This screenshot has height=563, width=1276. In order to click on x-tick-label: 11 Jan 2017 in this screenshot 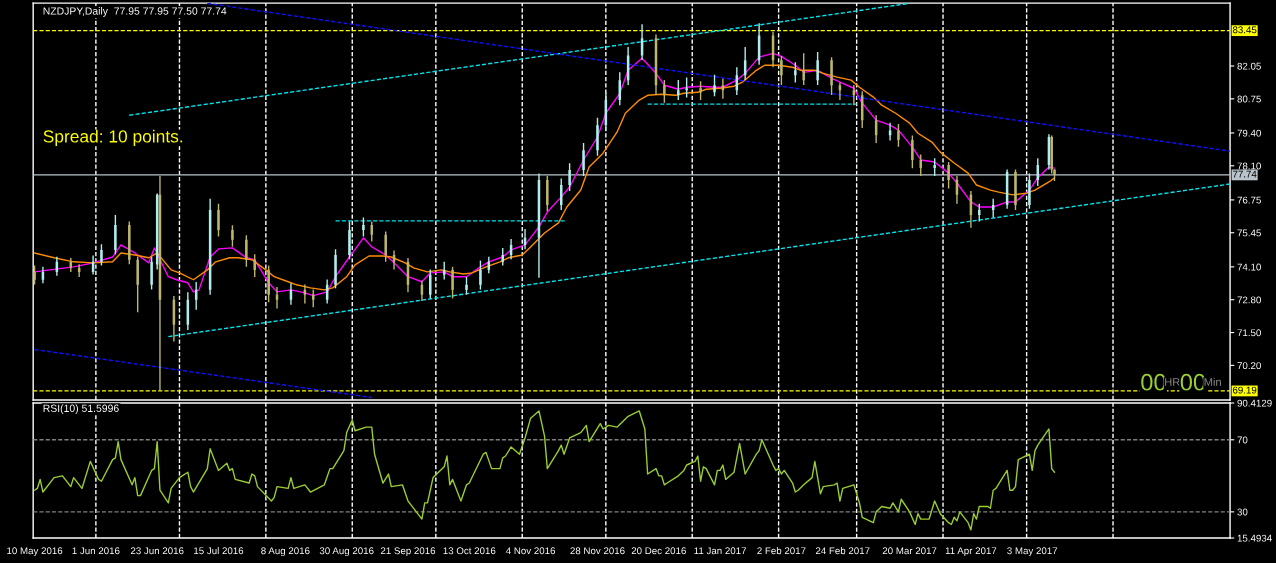, I will do `click(720, 551)`.